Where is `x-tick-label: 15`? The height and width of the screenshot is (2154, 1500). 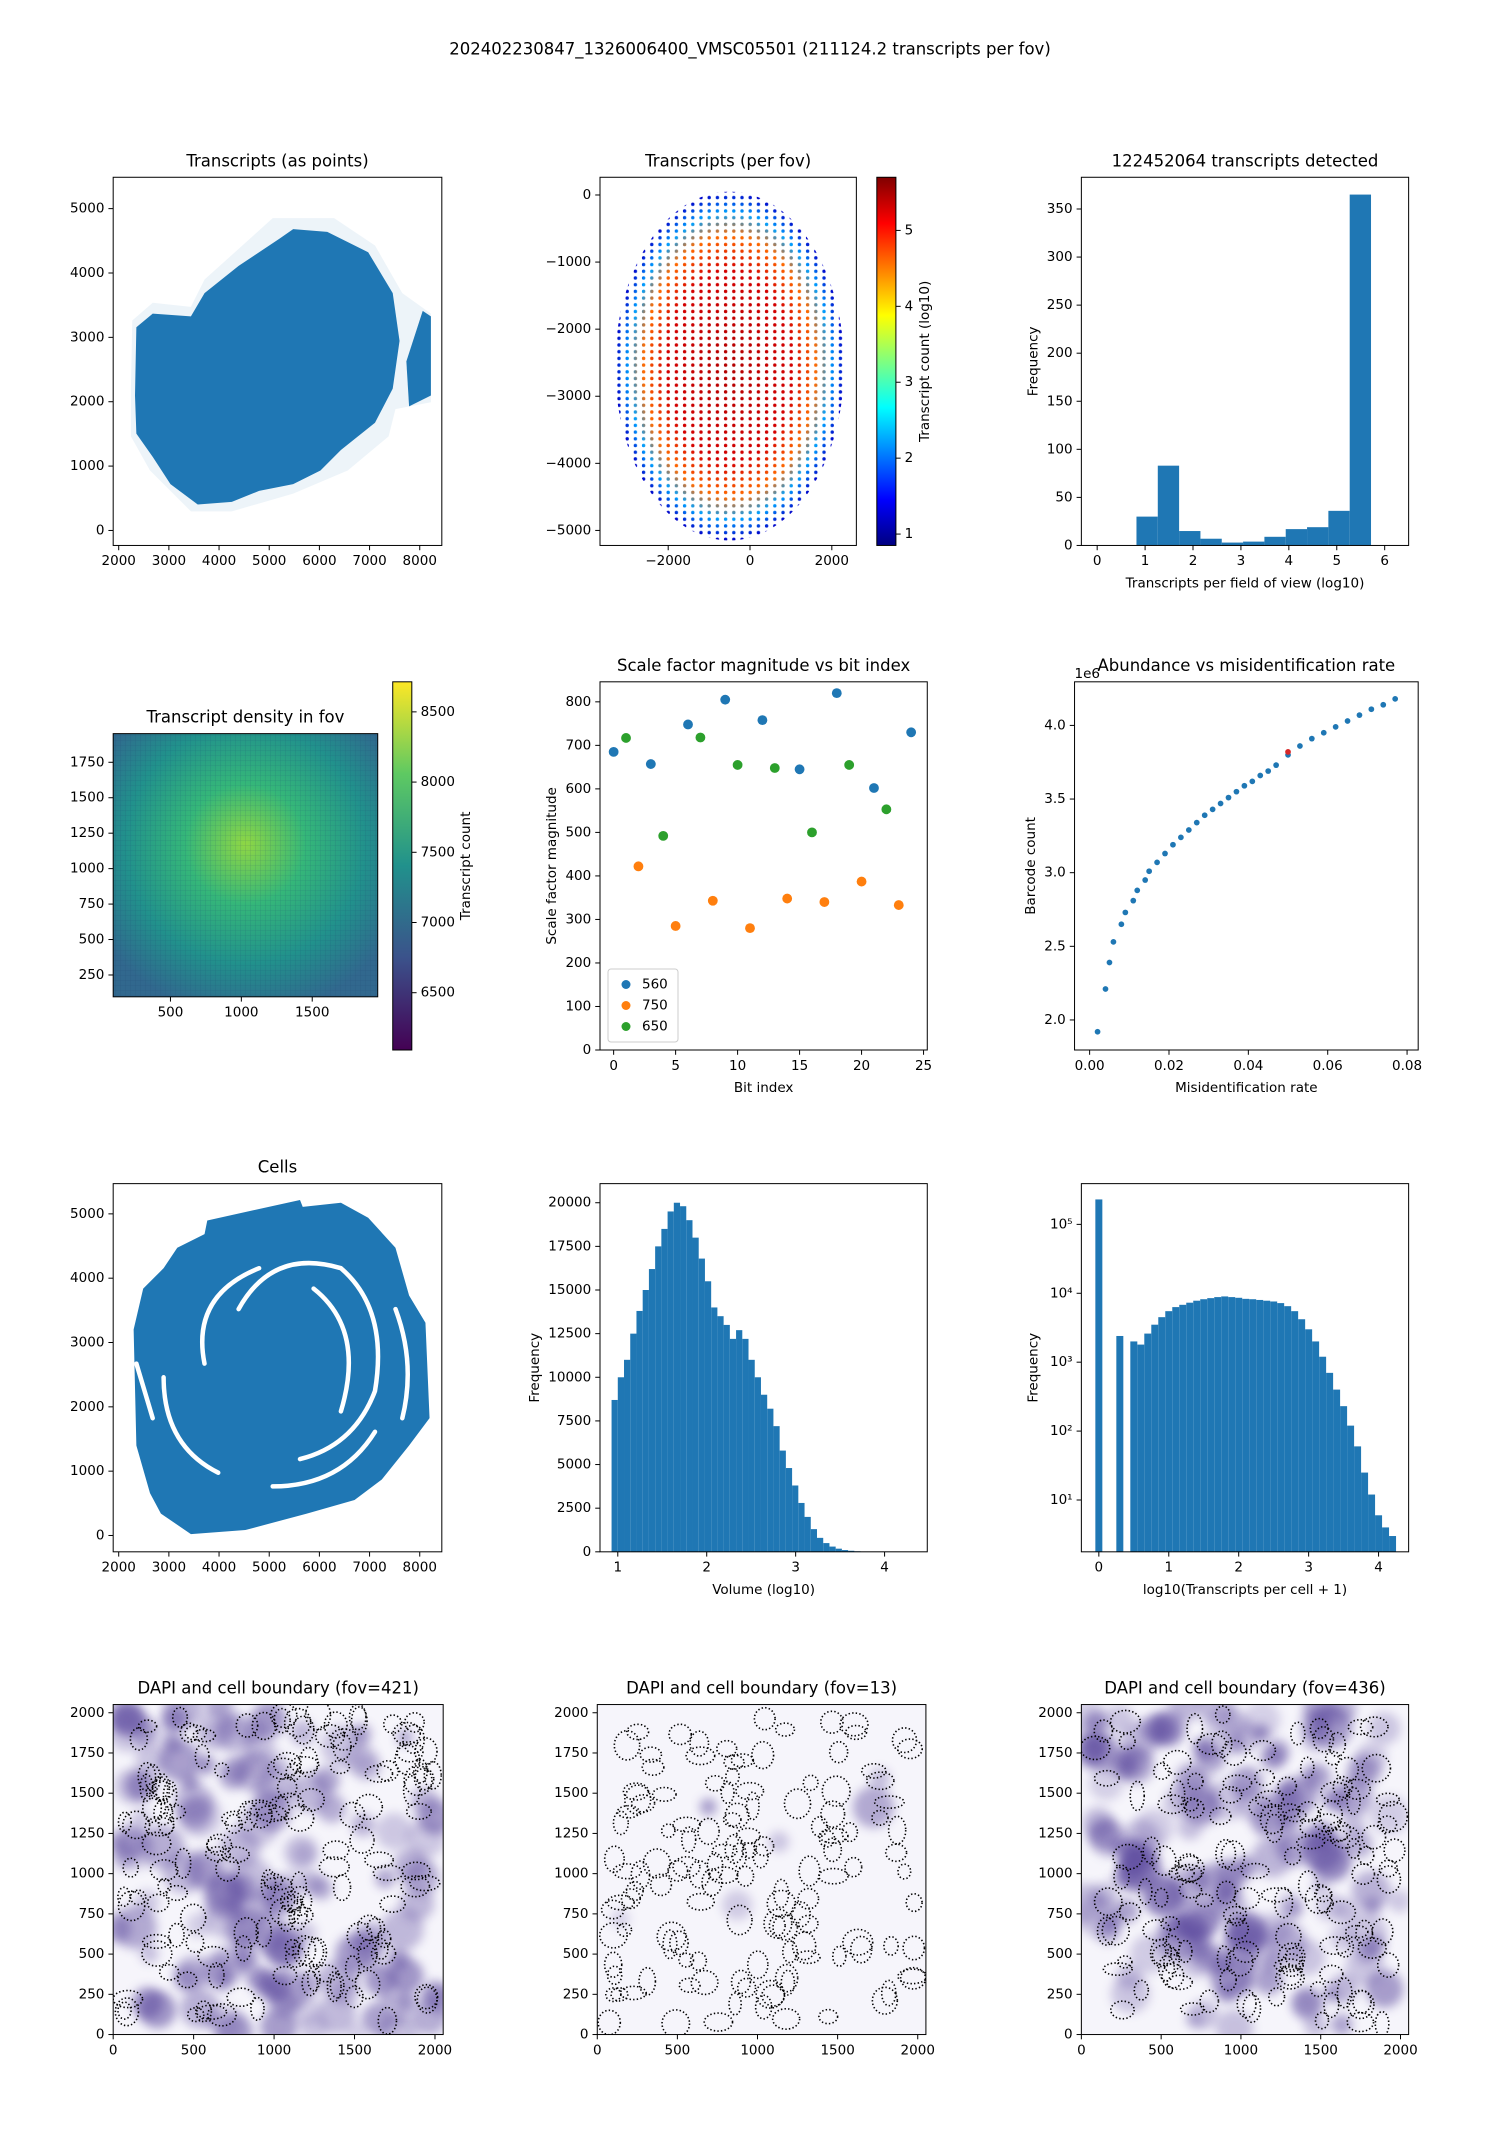 x-tick-label: 15 is located at coordinates (799, 1066).